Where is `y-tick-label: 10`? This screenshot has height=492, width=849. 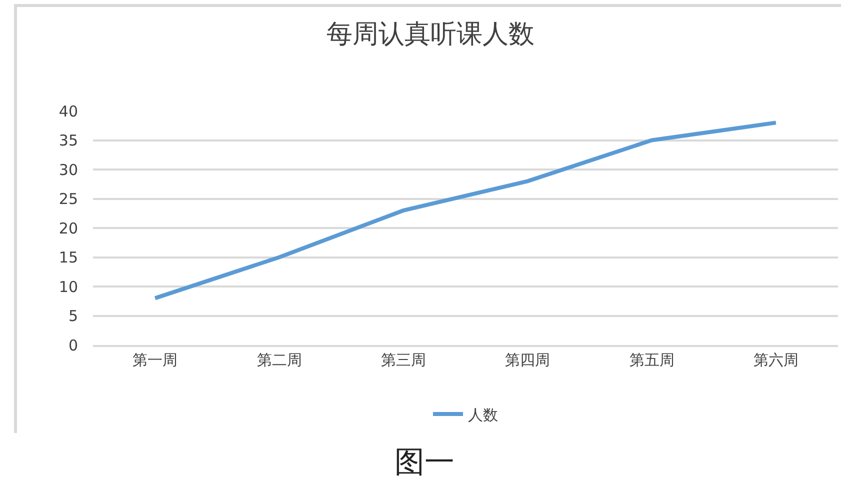 y-tick-label: 10 is located at coordinates (68, 287).